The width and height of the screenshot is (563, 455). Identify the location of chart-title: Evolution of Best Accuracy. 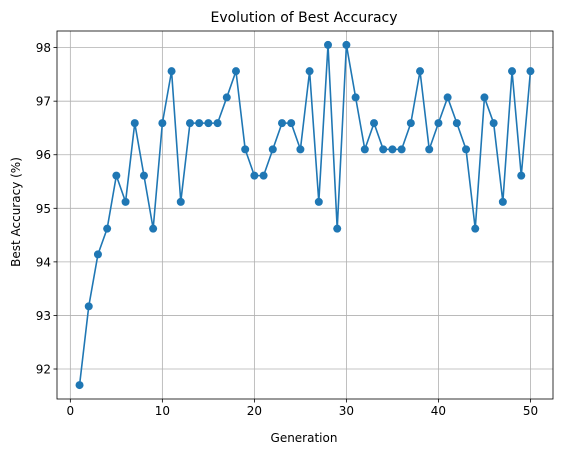
(303, 18).